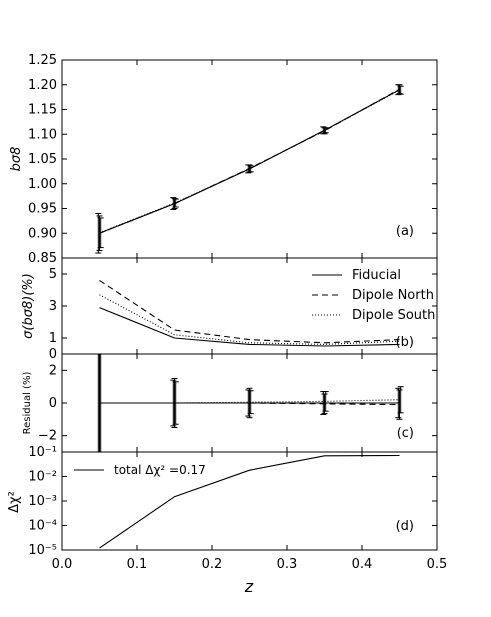  What do you see at coordinates (28, 306) in the screenshot?
I see `panel-b-ylabel: σ(bσ8)(%)` at bounding box center [28, 306].